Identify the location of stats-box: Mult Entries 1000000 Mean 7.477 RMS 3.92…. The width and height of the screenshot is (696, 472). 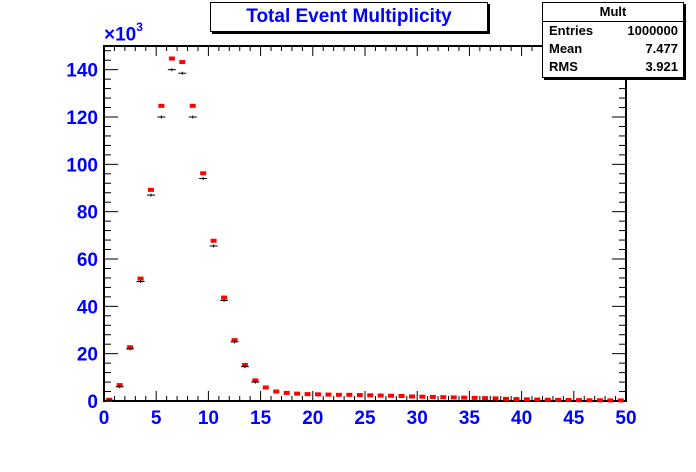
(613, 40).